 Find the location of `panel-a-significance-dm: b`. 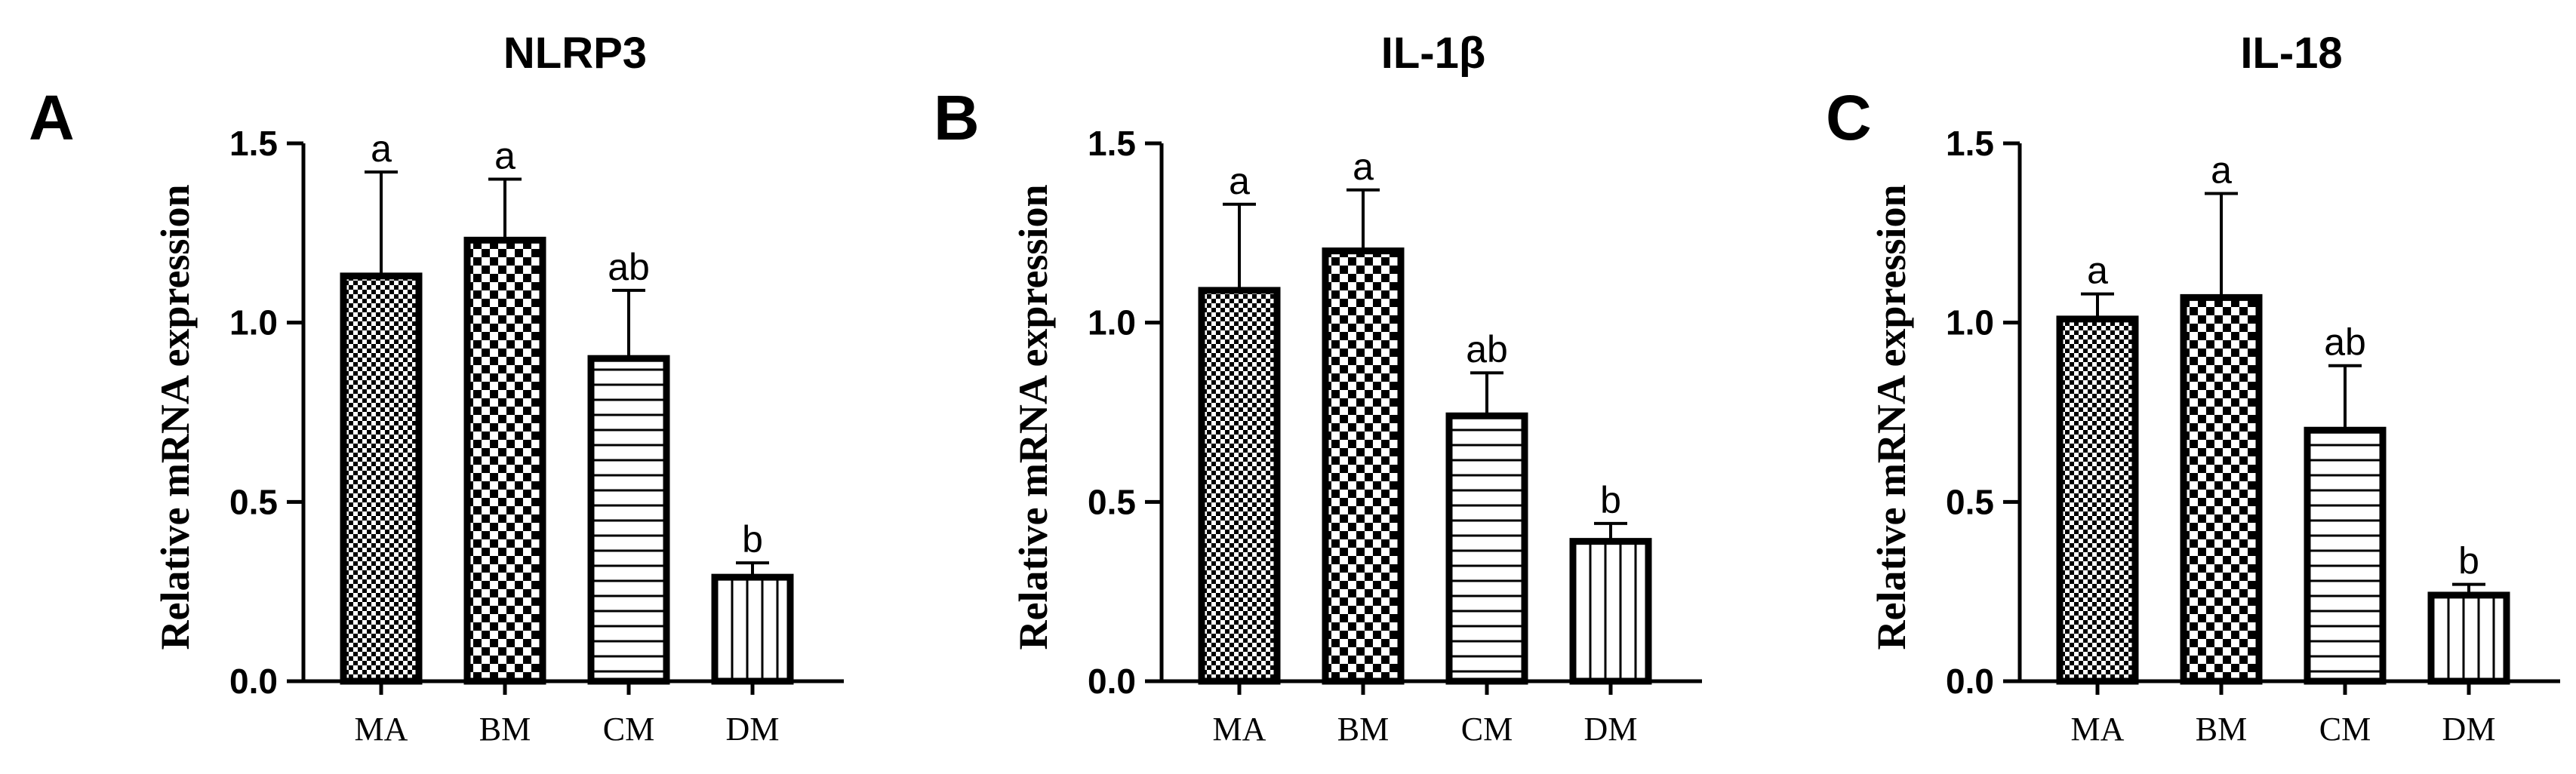

panel-a-significance-dm: b is located at coordinates (752, 539).